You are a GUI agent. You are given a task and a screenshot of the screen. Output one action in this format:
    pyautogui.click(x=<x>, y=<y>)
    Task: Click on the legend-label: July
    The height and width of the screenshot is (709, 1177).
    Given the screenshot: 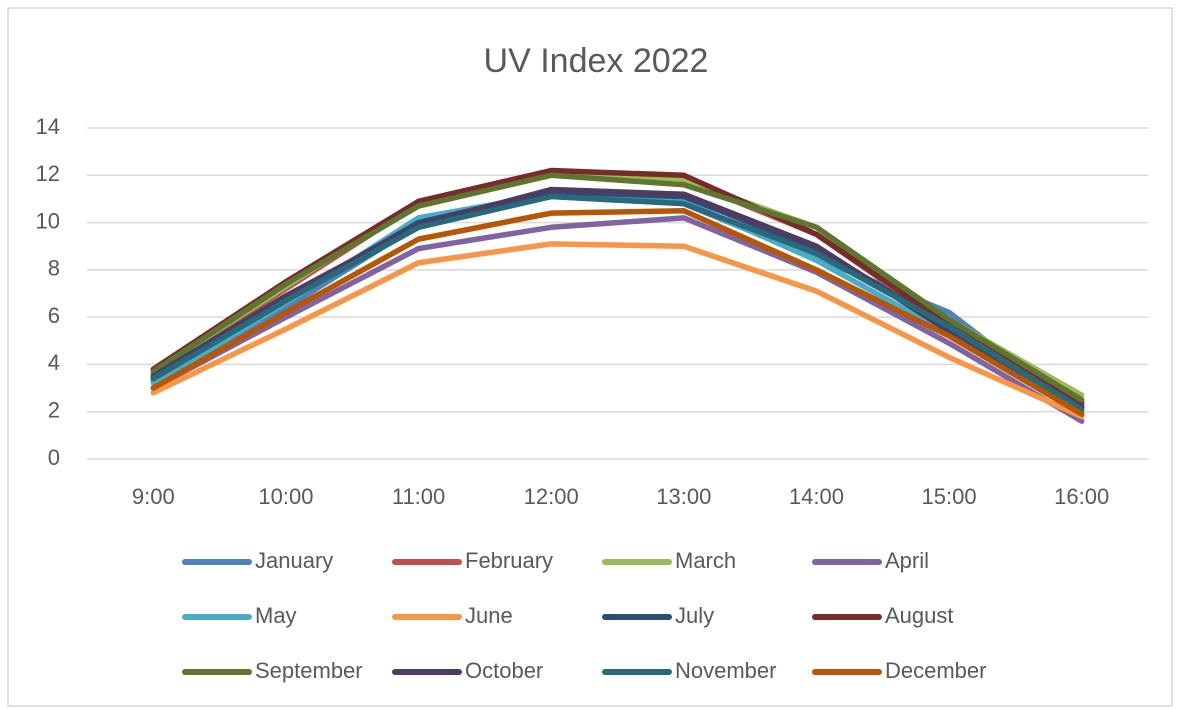 What is the action you would take?
    pyautogui.click(x=694, y=615)
    